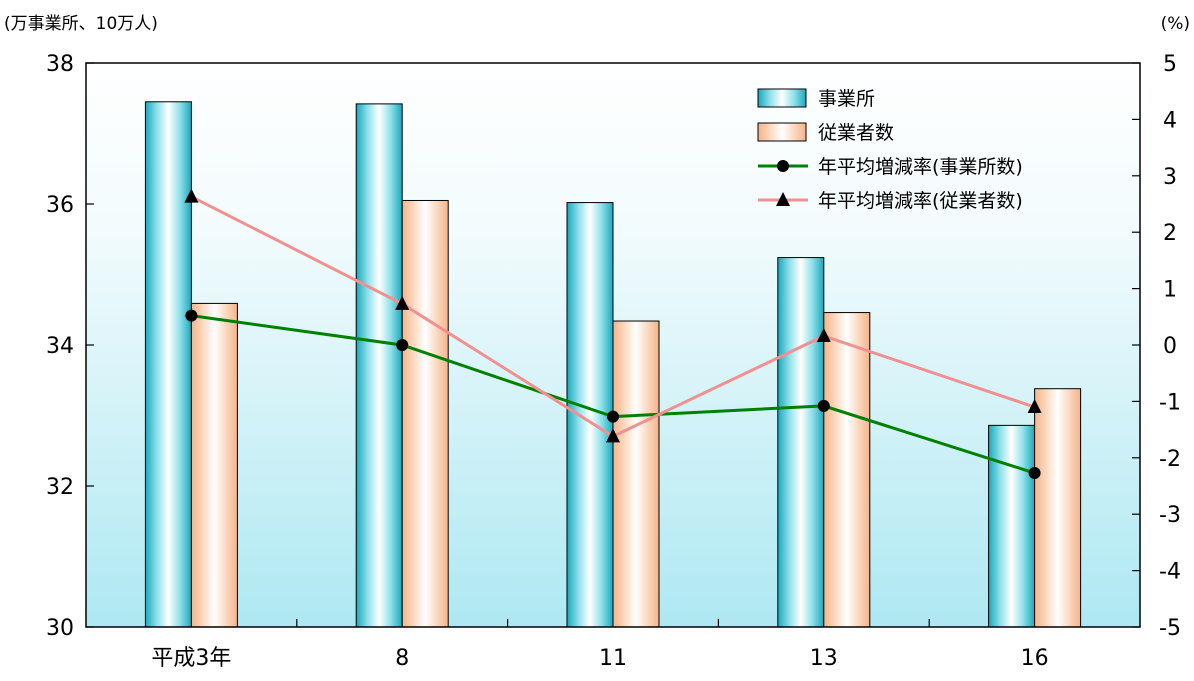 The height and width of the screenshot is (681, 1194). I want to click on legend-label: 年平均増減率(従業者数), so click(920, 201).